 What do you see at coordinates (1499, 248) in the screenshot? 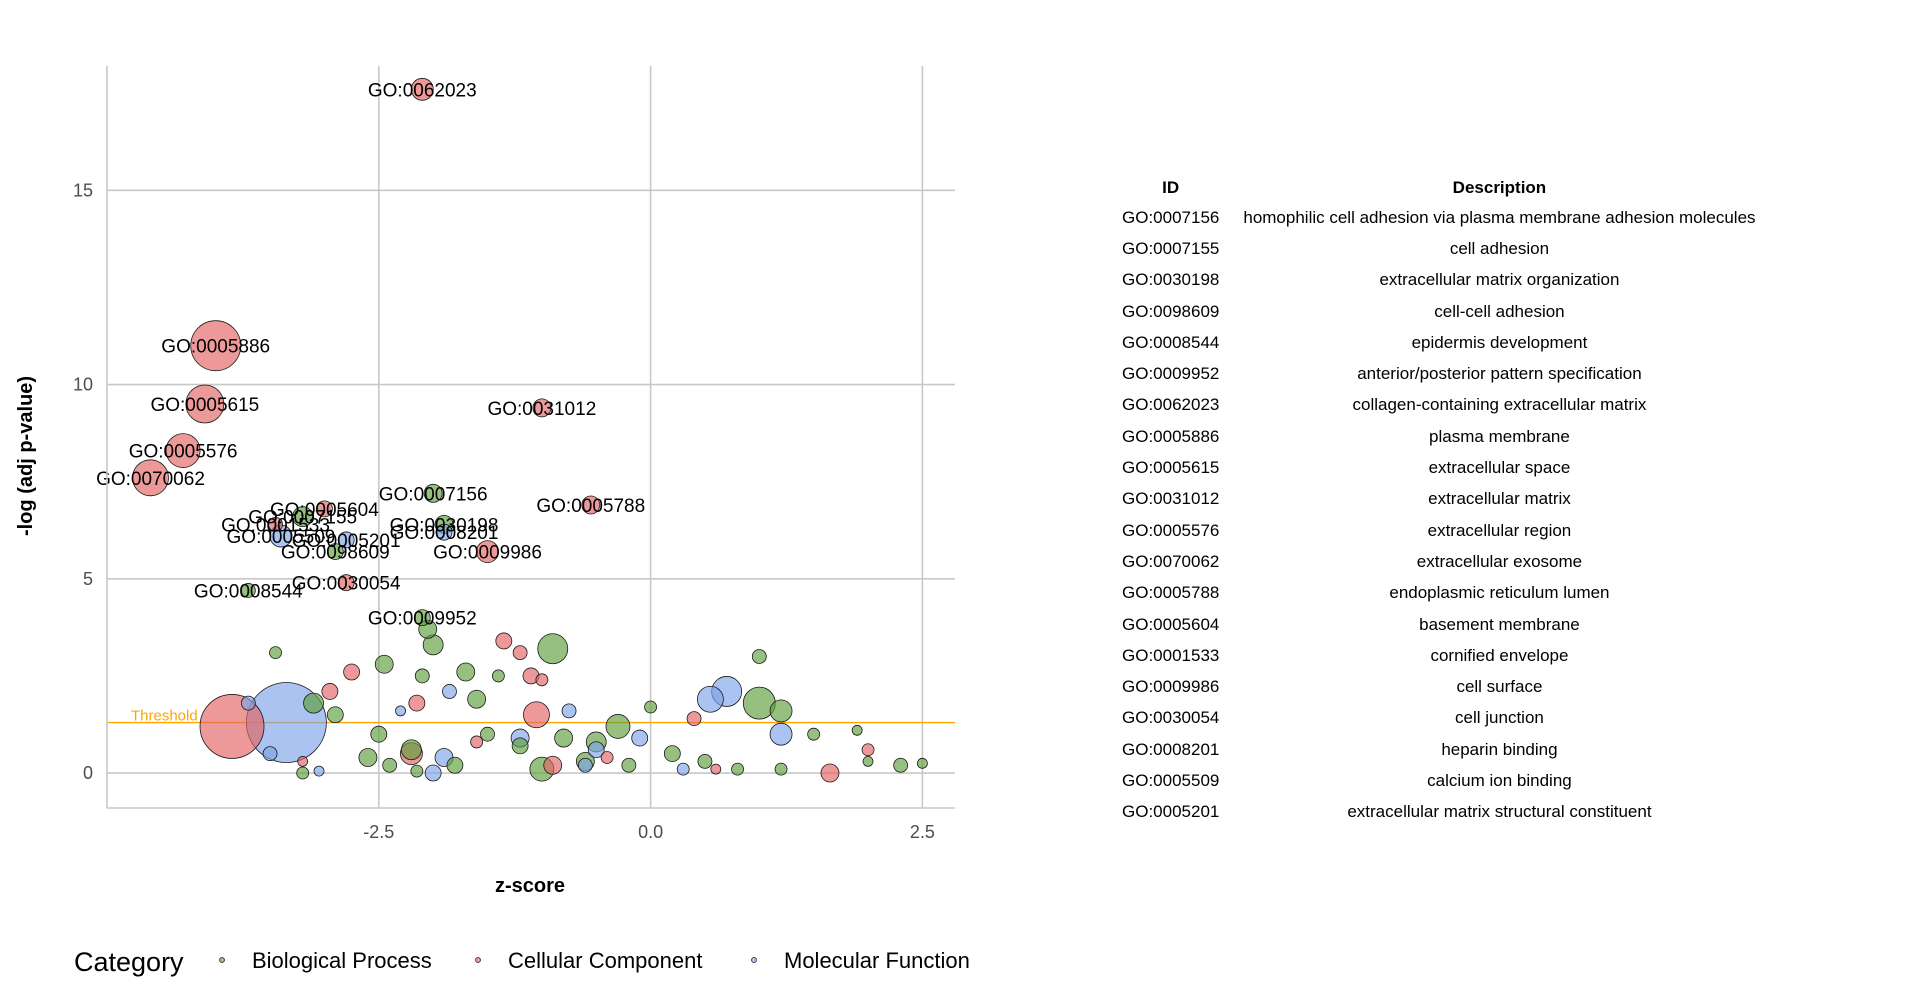
I see `table-cell-description: cell adhesion` at bounding box center [1499, 248].